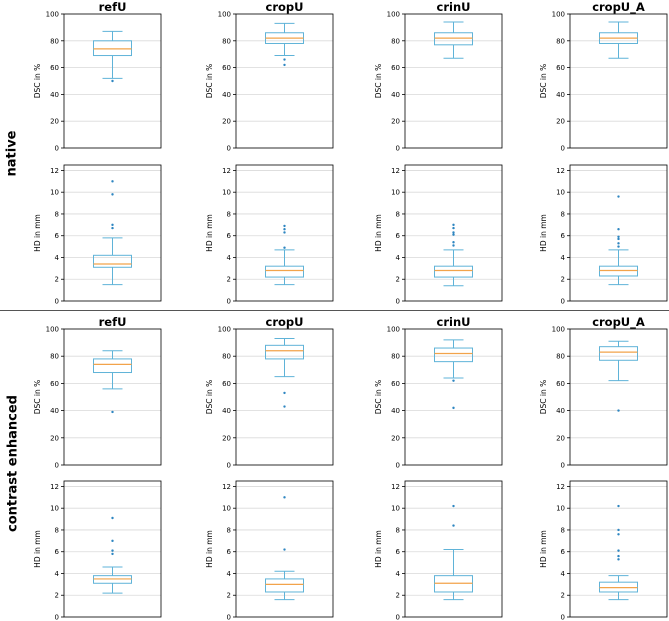 The width and height of the screenshot is (669, 621). I want to click on panel-title: cropU, so click(285, 7).